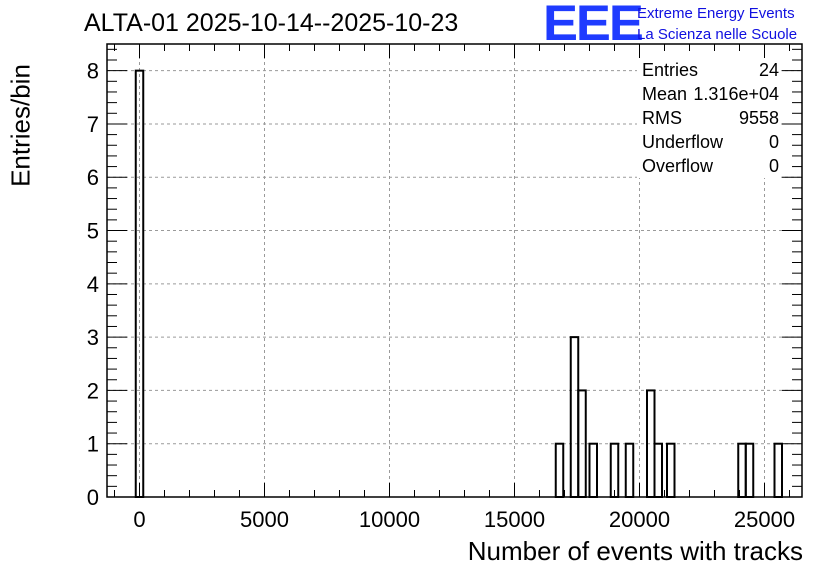 The image size is (836, 572). I want to click on stats-overflow-value: 0, so click(773, 166).